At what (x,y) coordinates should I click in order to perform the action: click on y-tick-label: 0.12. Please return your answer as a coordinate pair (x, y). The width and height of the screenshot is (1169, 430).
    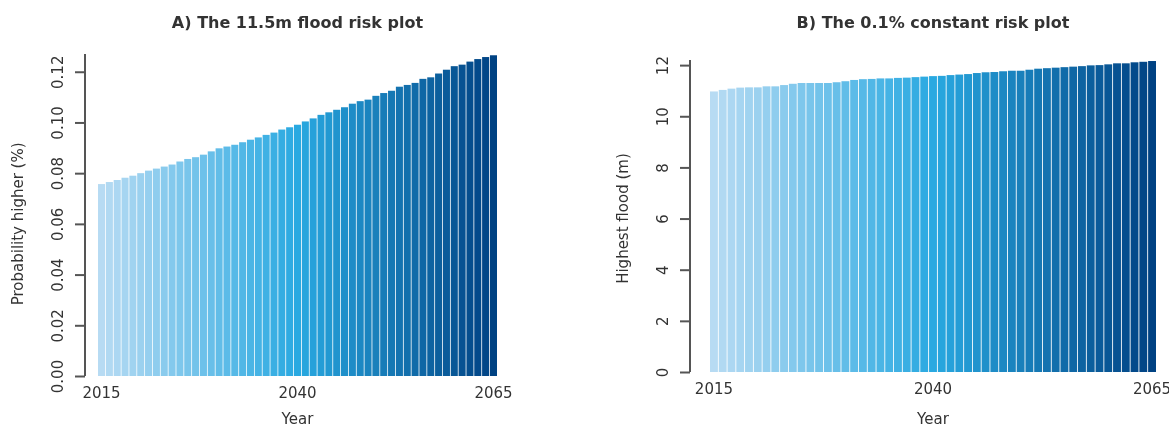
    Looking at the image, I should click on (58, 72).